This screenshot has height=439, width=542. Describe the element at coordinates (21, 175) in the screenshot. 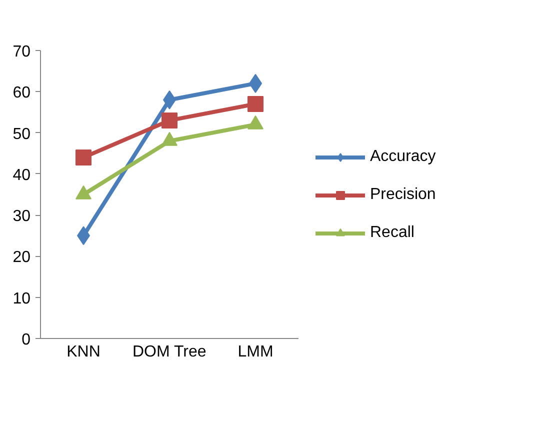

I see `y-tick-label: 40` at that location.